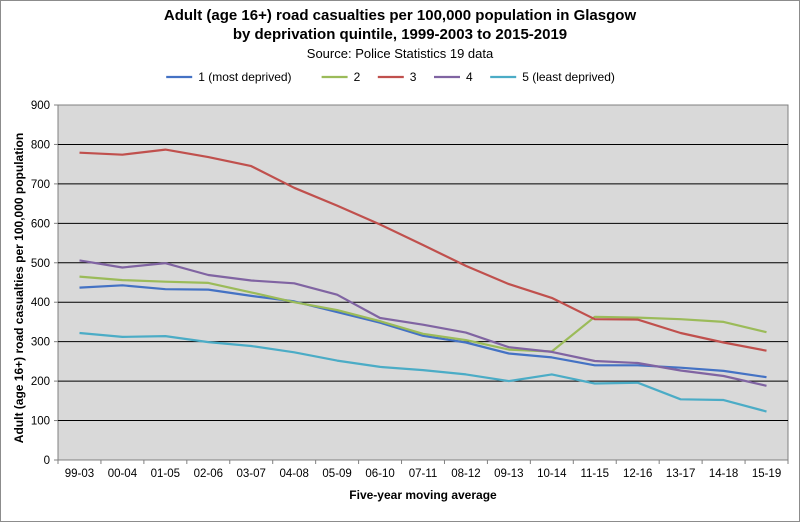 The image size is (800, 522). I want to click on x-tick-label: 01-05, so click(165, 474).